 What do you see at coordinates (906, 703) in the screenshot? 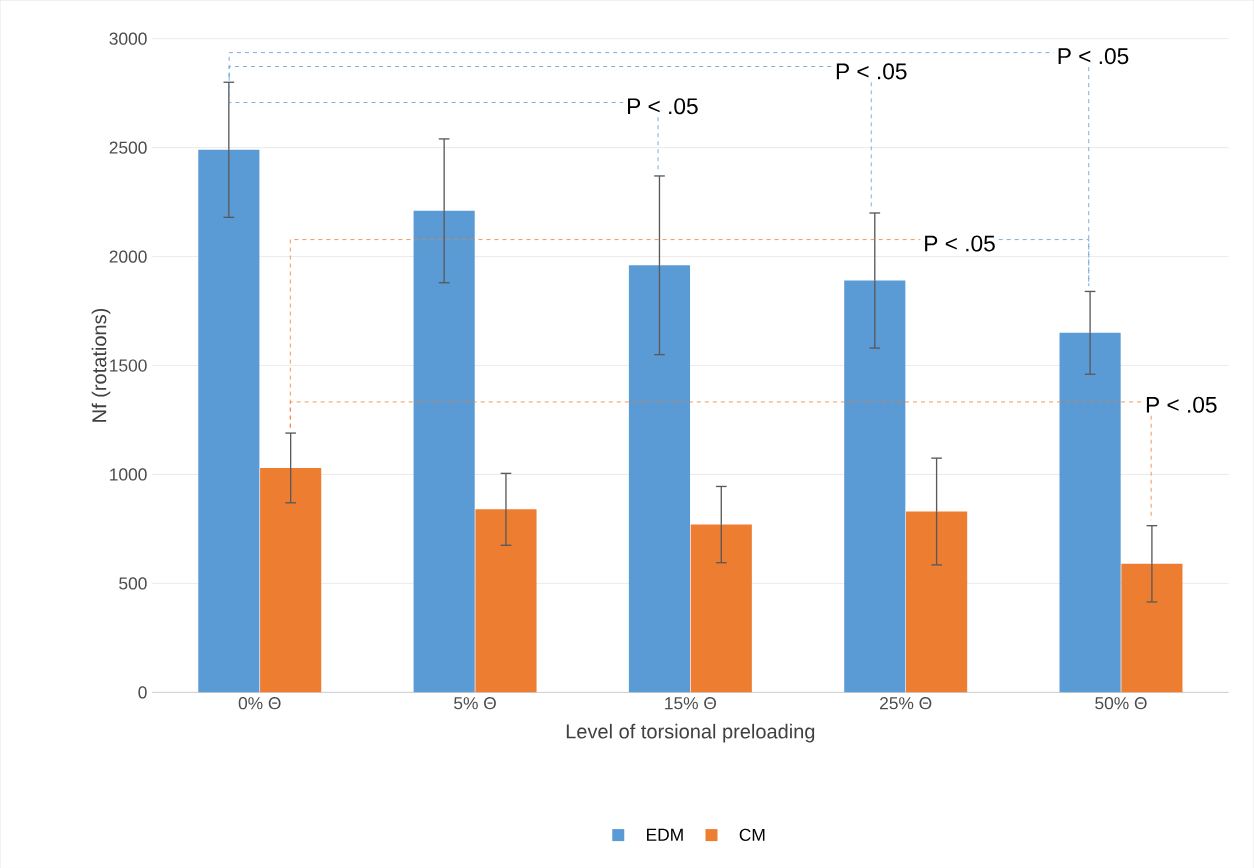
I see `x-tick-label: 25% Θ` at bounding box center [906, 703].